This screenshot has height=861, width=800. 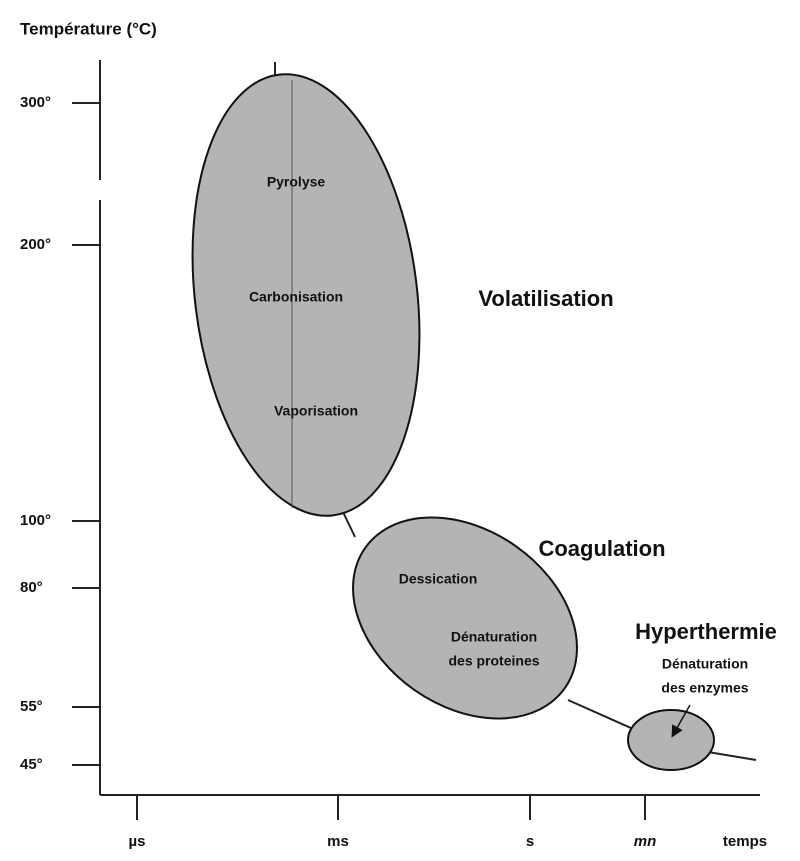 What do you see at coordinates (745, 841) in the screenshot?
I see `x-tick-label: temps` at bounding box center [745, 841].